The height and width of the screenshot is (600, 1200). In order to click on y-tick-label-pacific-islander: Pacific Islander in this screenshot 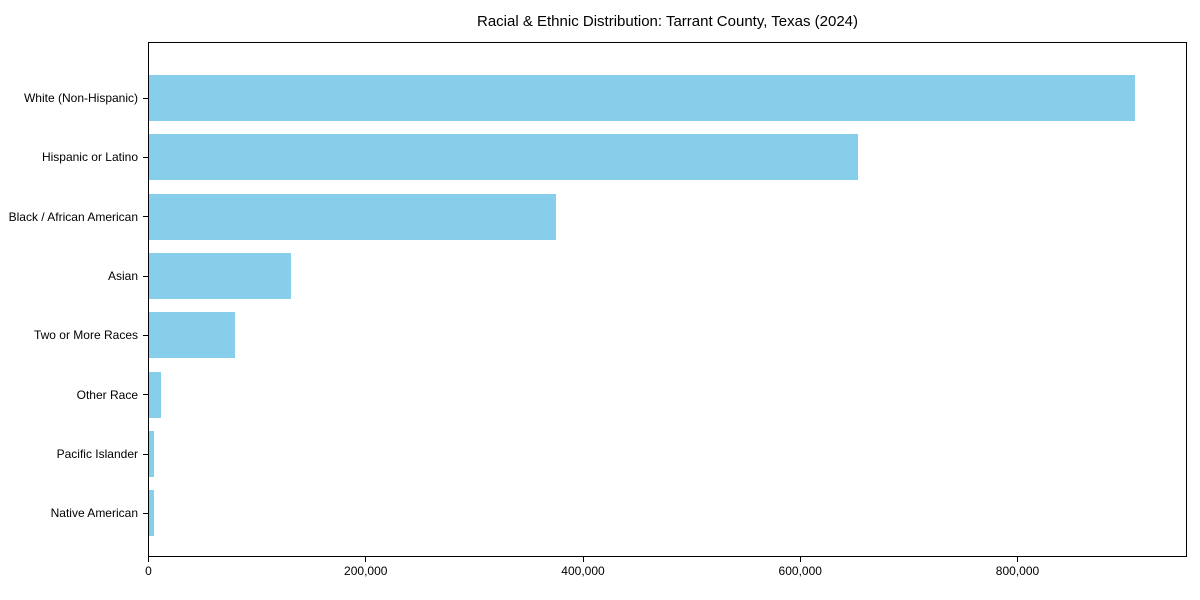, I will do `click(97, 454)`.